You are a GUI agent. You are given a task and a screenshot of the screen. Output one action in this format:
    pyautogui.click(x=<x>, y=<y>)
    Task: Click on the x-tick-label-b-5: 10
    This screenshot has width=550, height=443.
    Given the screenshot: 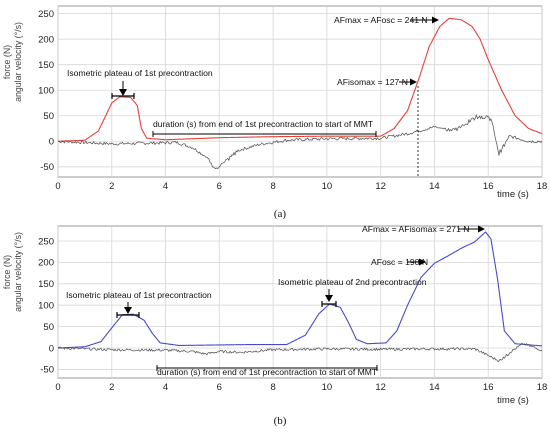 What is the action you would take?
    pyautogui.click(x=327, y=387)
    